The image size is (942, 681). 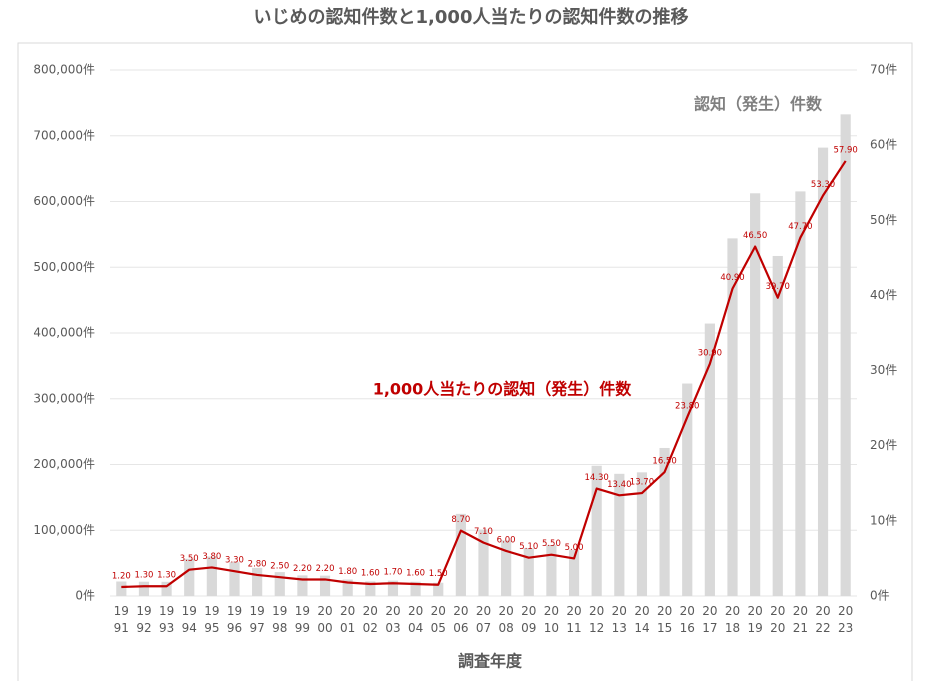 I want to click on y2-tick-label: 10件, so click(x=883, y=520).